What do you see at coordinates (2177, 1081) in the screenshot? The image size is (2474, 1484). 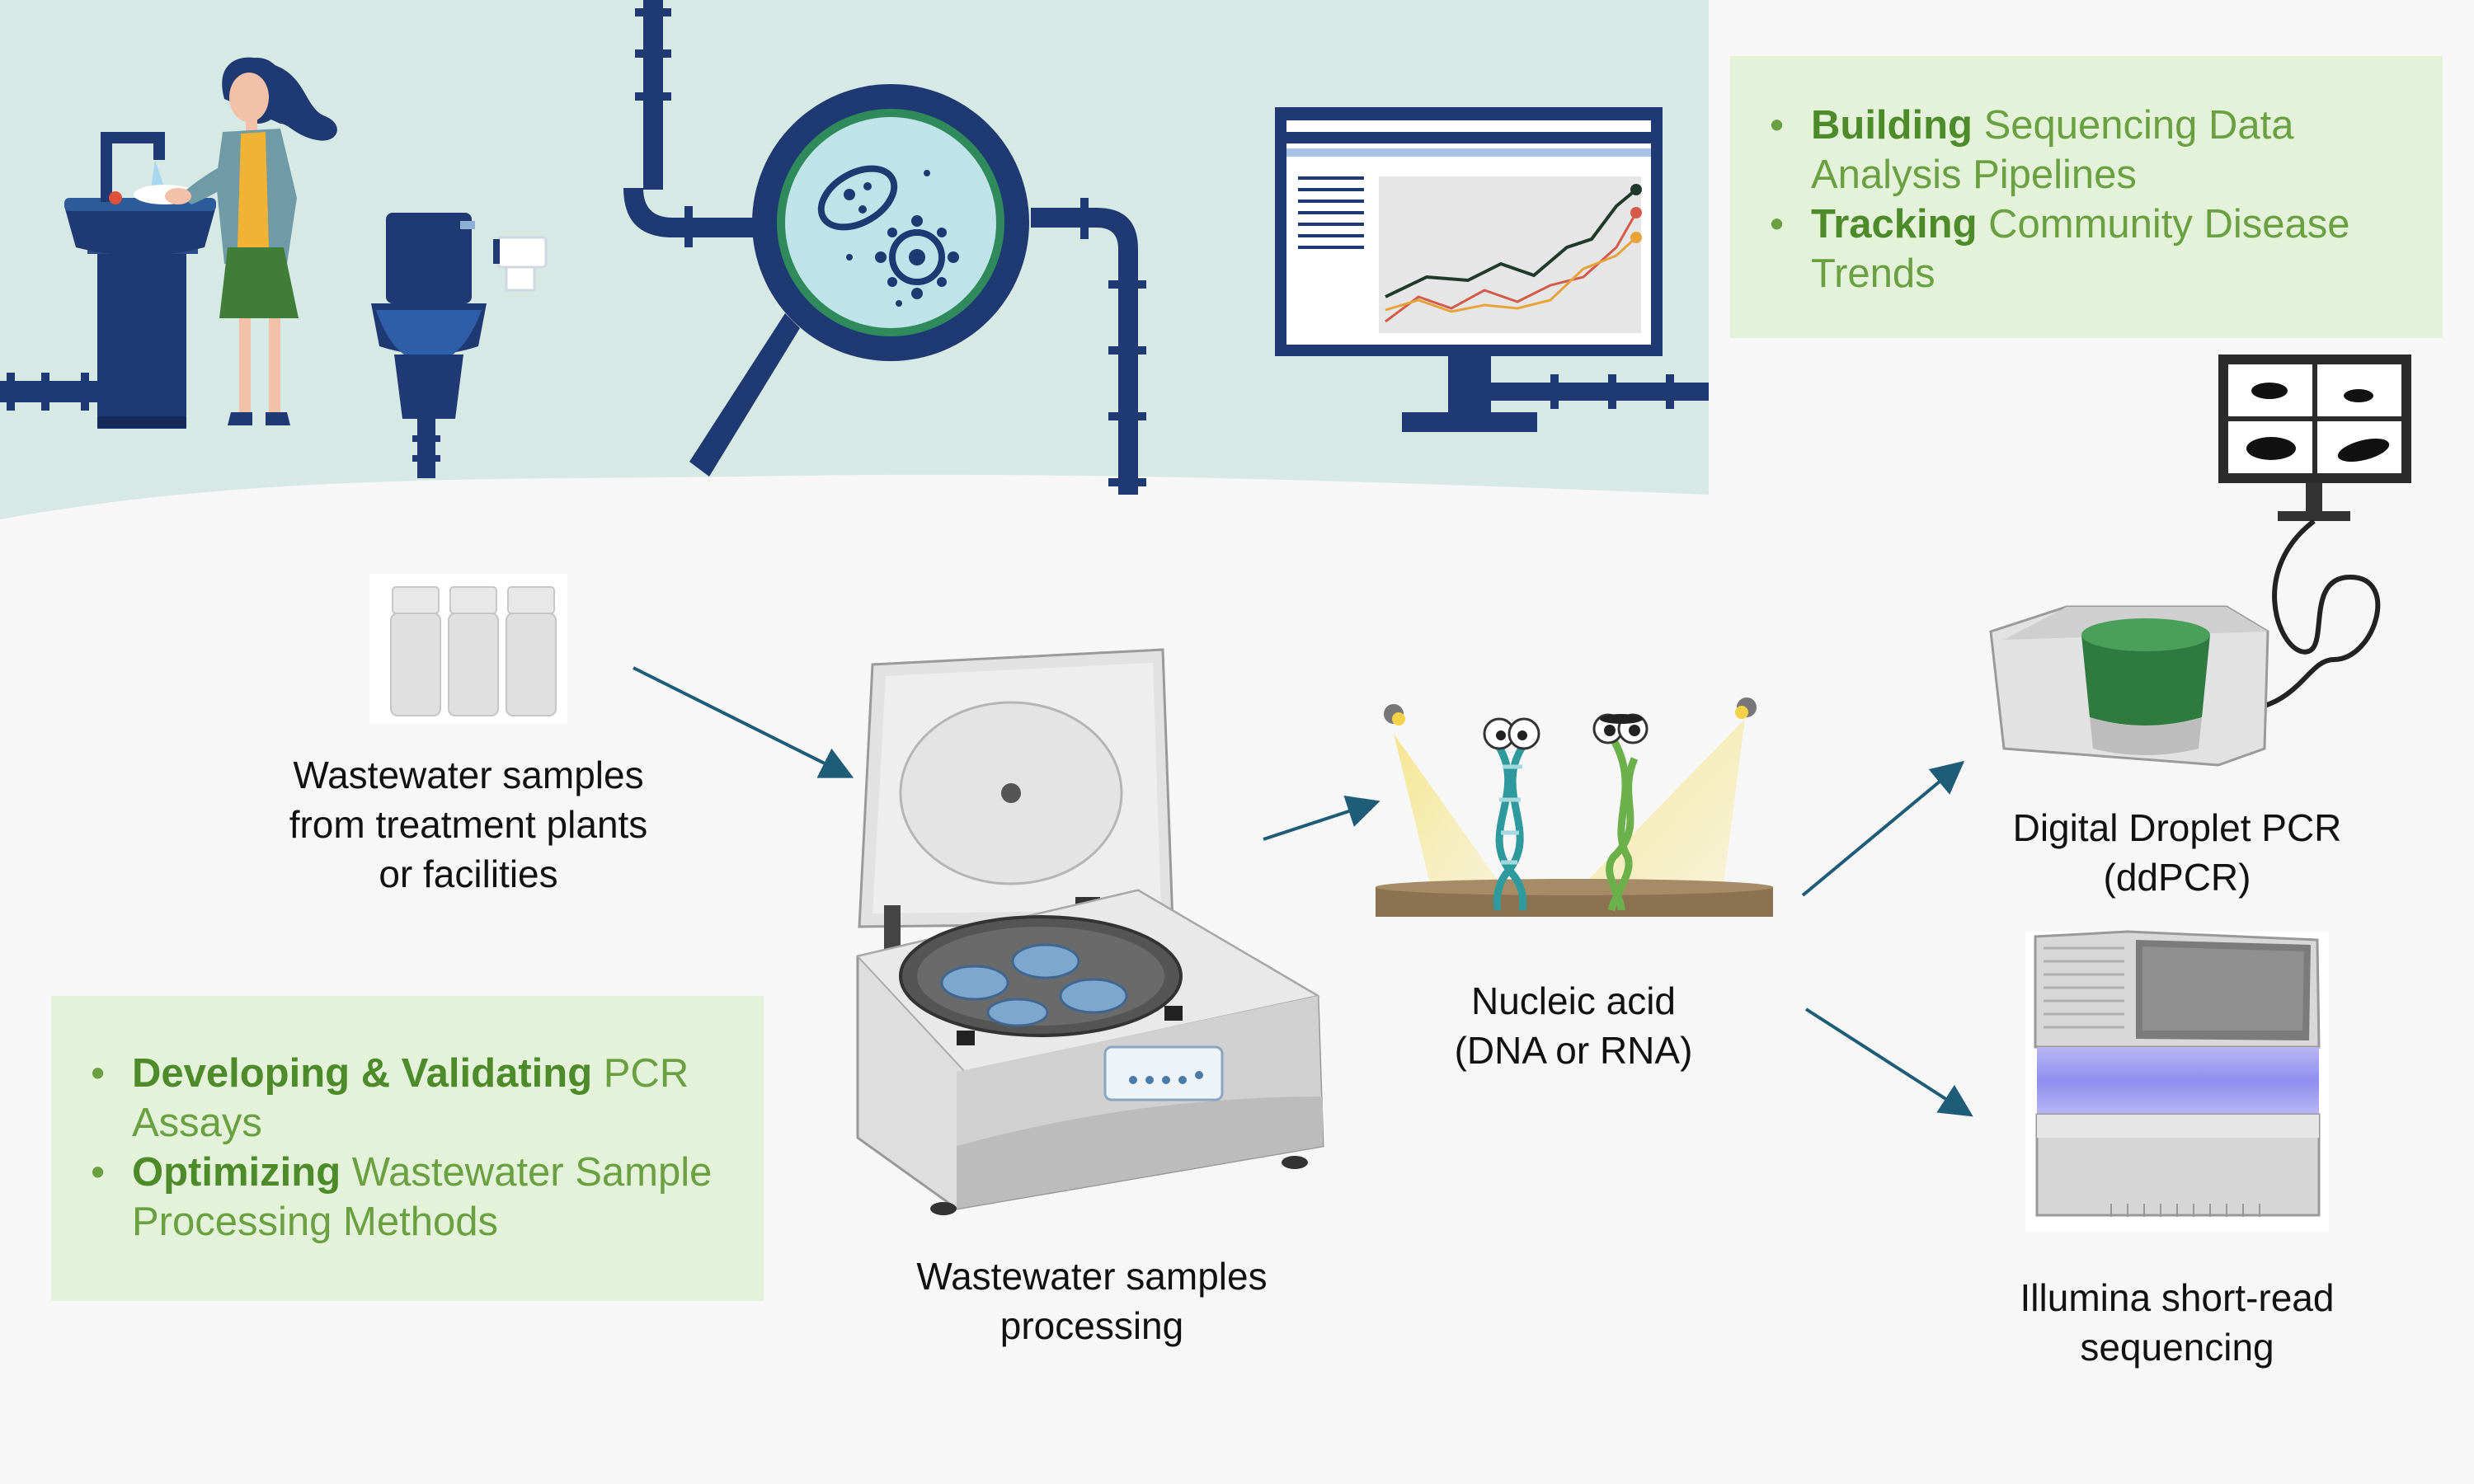 I see `illumina-sequencer` at bounding box center [2177, 1081].